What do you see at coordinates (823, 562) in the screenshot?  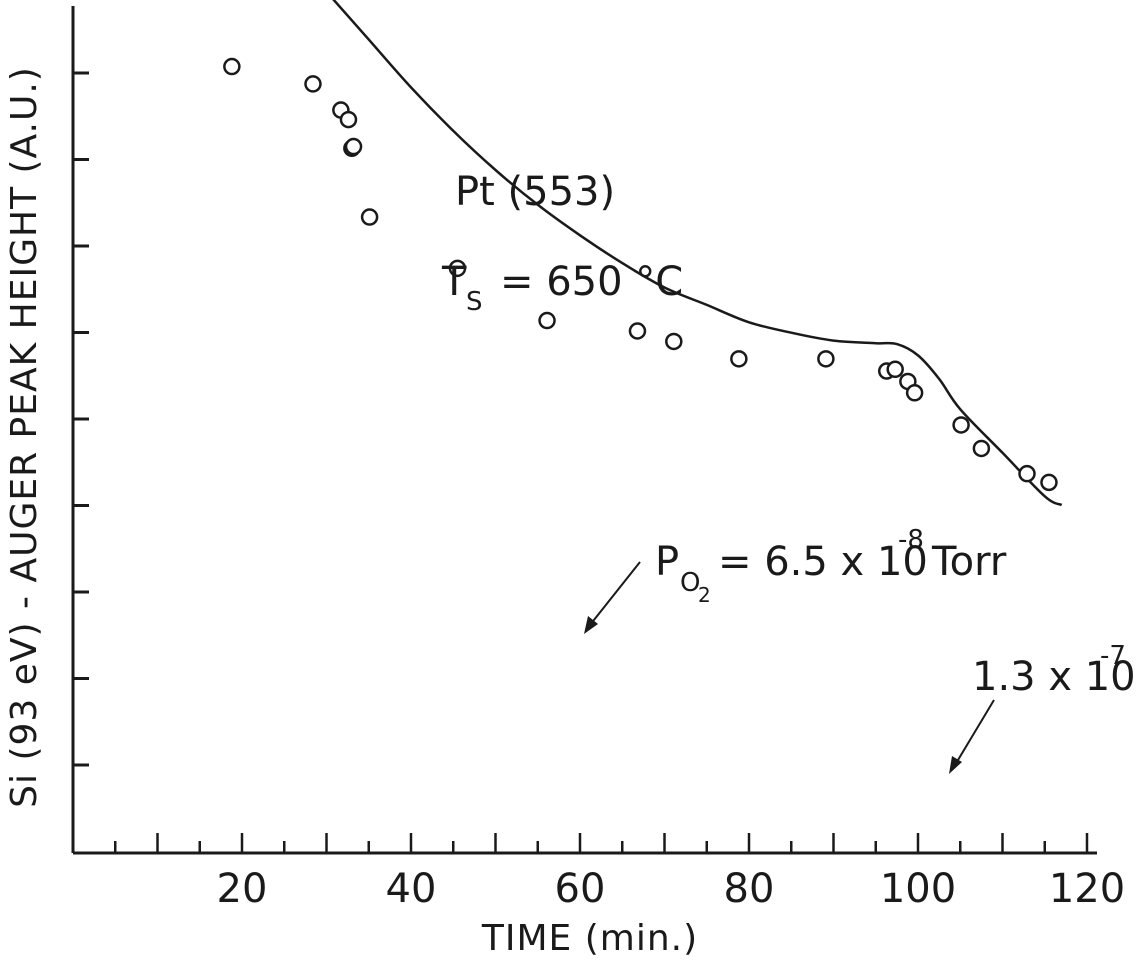 I see `pressure-value: = 6.5 x 10` at bounding box center [823, 562].